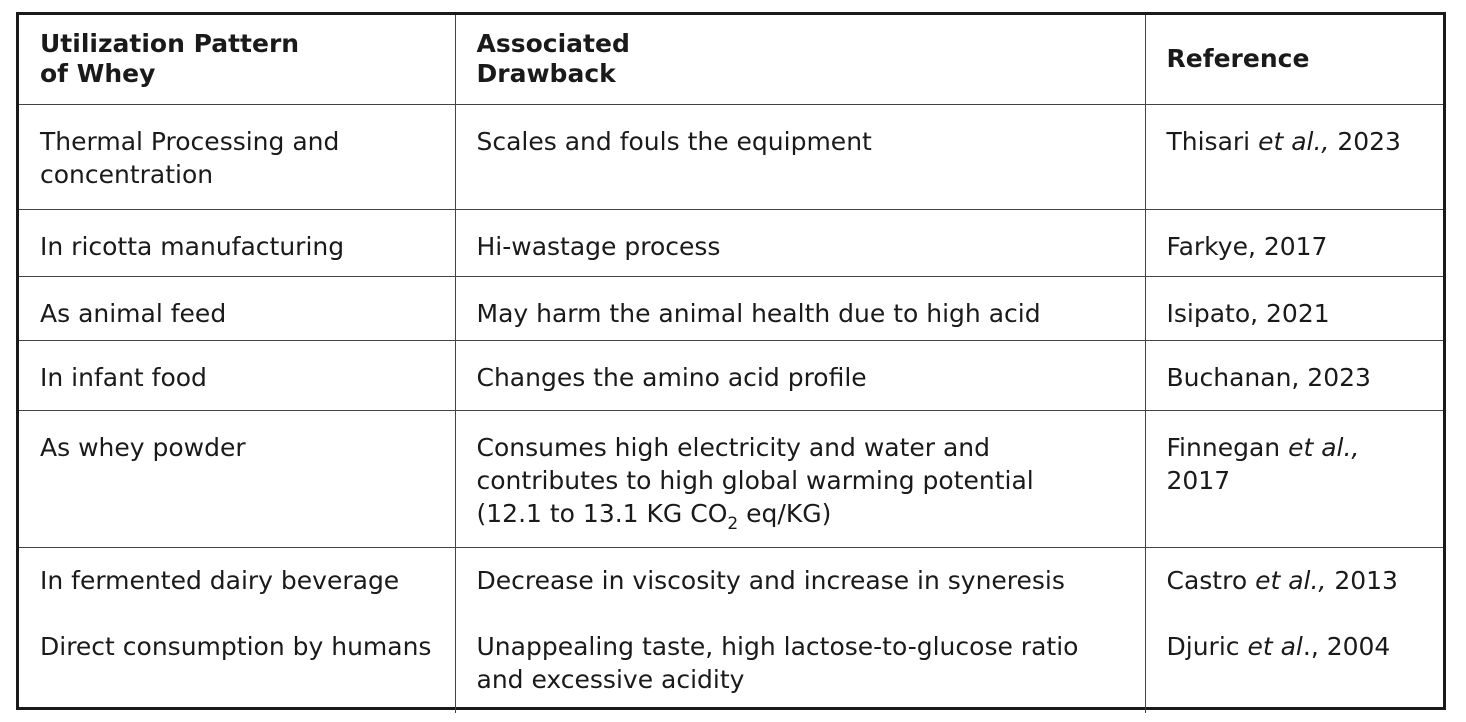 The image size is (1466, 722). Describe the element at coordinates (1207, 580) in the screenshot. I see `ref-author: Castro` at that location.